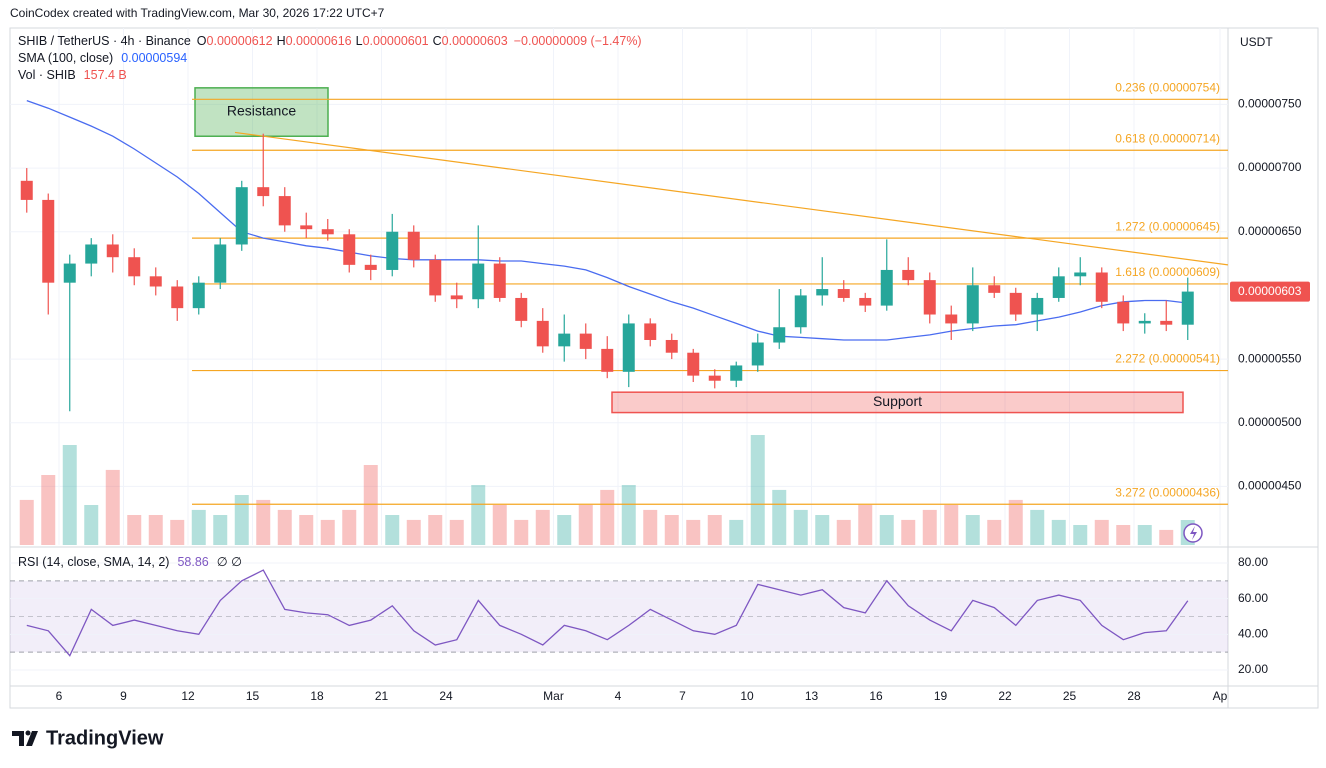 The height and width of the screenshot is (768, 1326). Describe the element at coordinates (104, 41) in the screenshot. I see `symbol: SHIB / TetherUS · 4h · Binance` at that location.